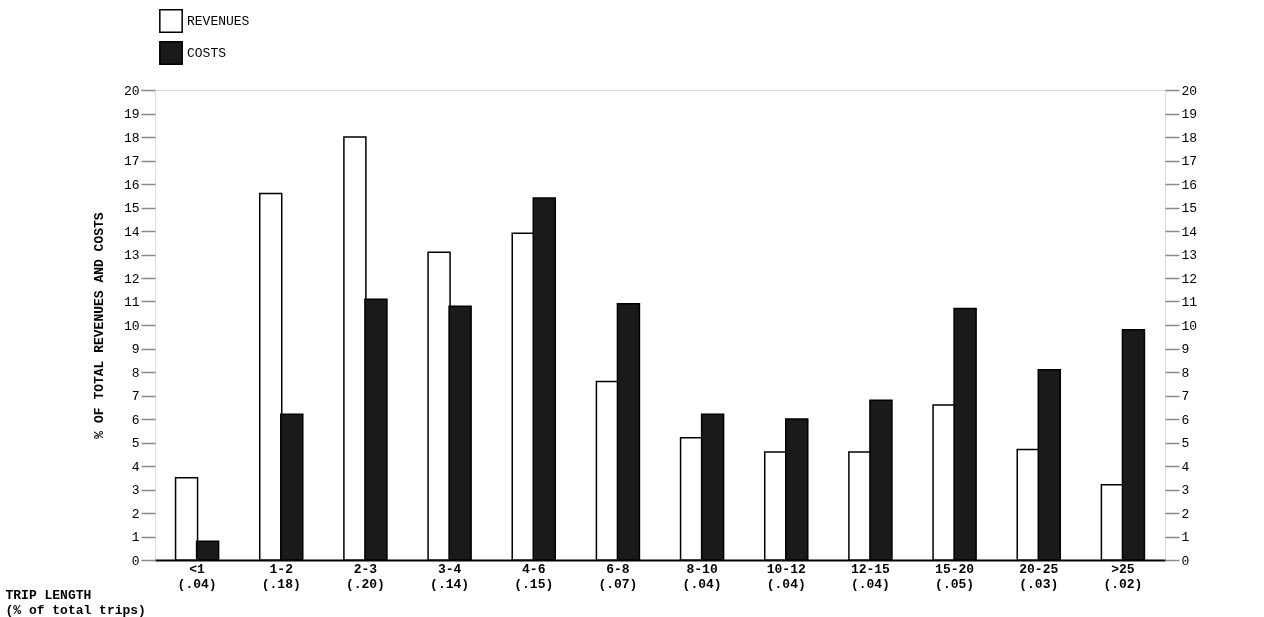 The width and height of the screenshot is (1264, 617). I want to click on y-tick-label: 6, so click(135, 420).